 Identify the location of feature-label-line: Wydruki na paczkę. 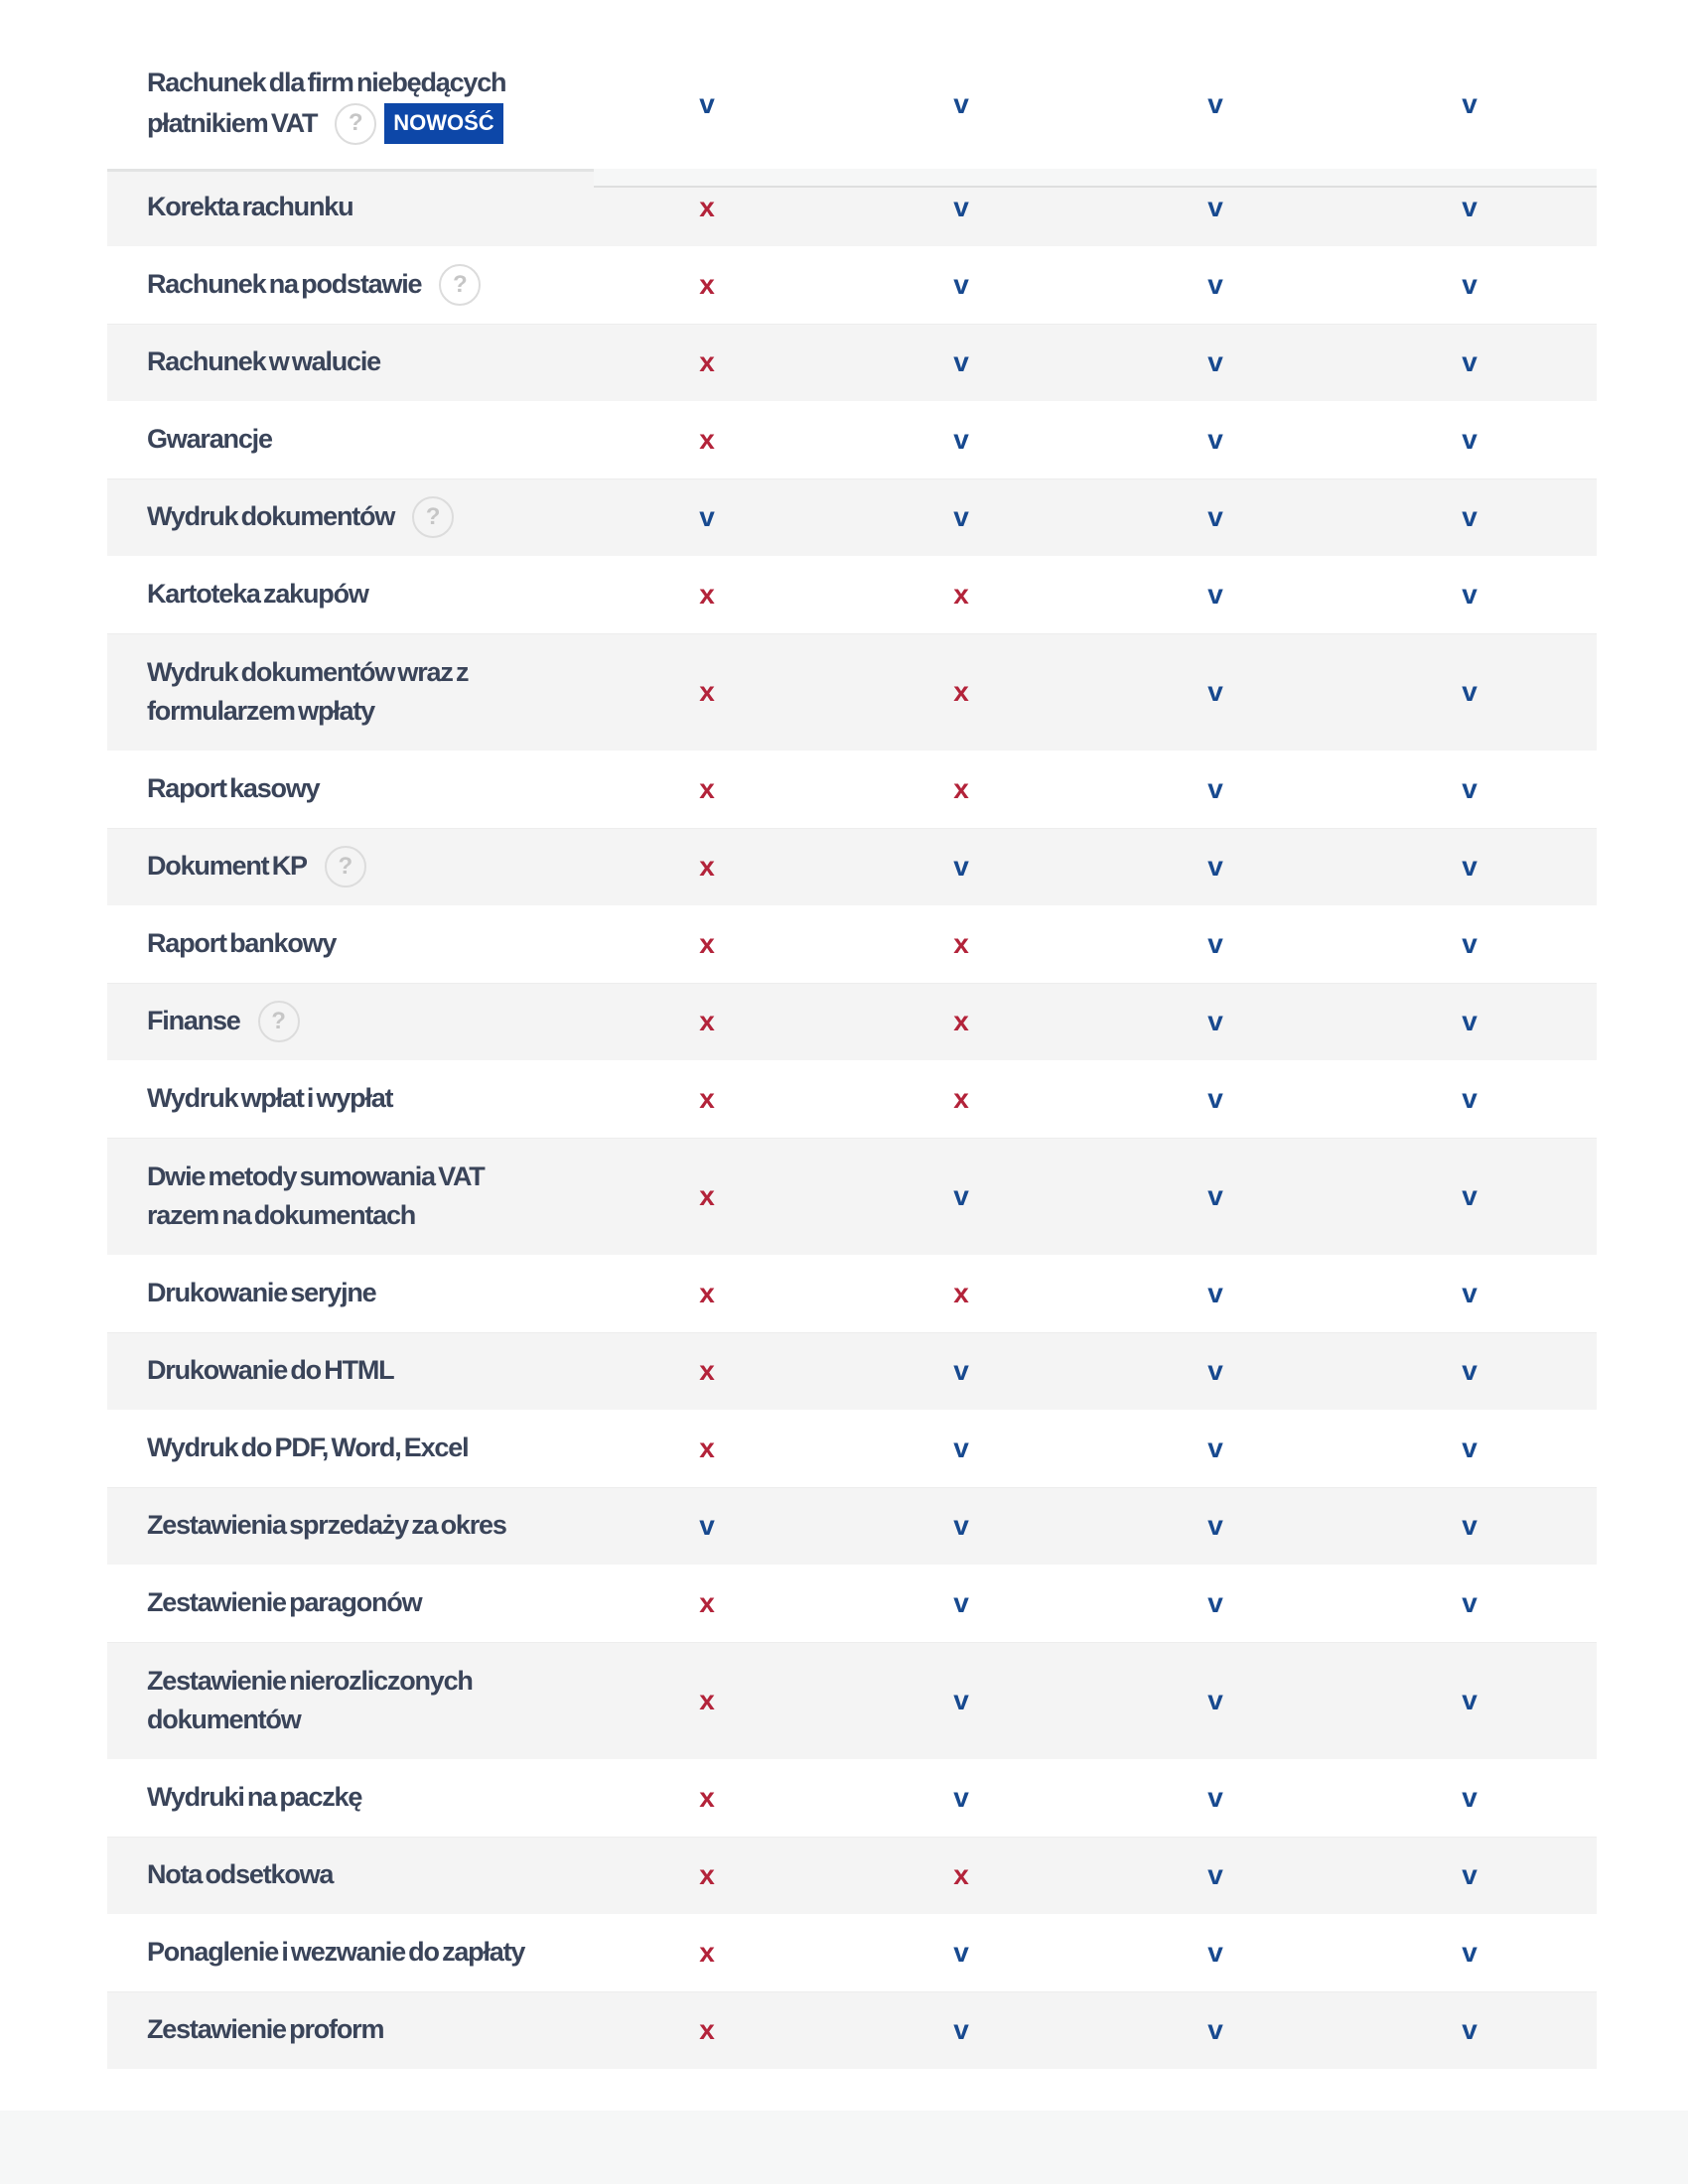
(363, 1797).